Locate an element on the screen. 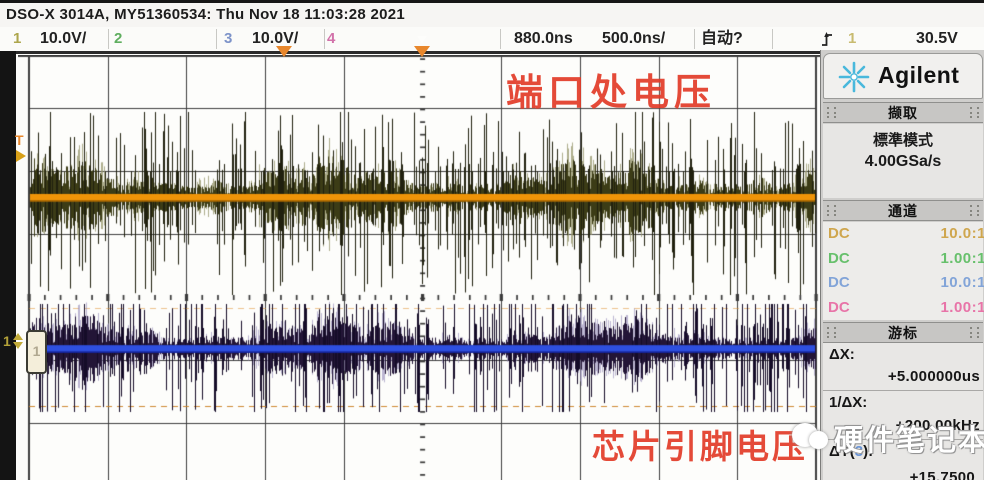 The image size is (984, 480). channels-section-header: 通道 is located at coordinates (903, 210).